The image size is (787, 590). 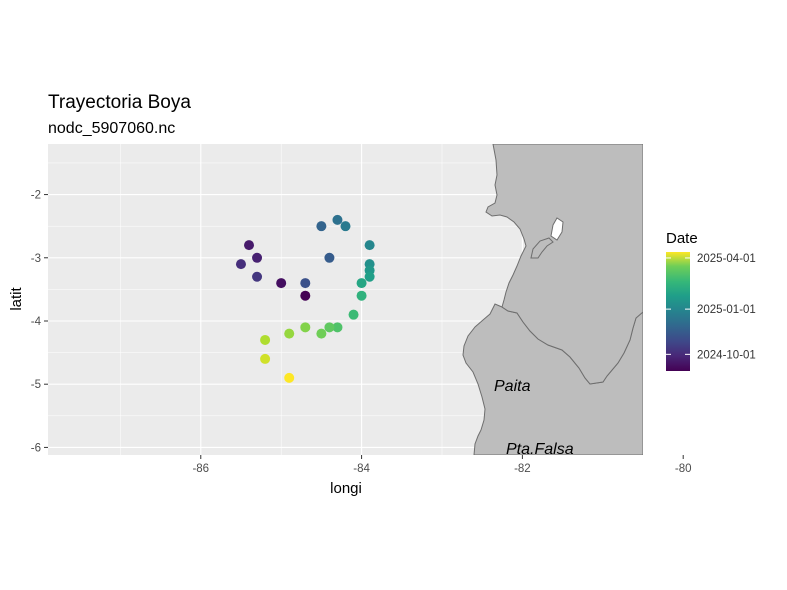 I want to click on x-tick-label: -82, so click(x=522, y=469).